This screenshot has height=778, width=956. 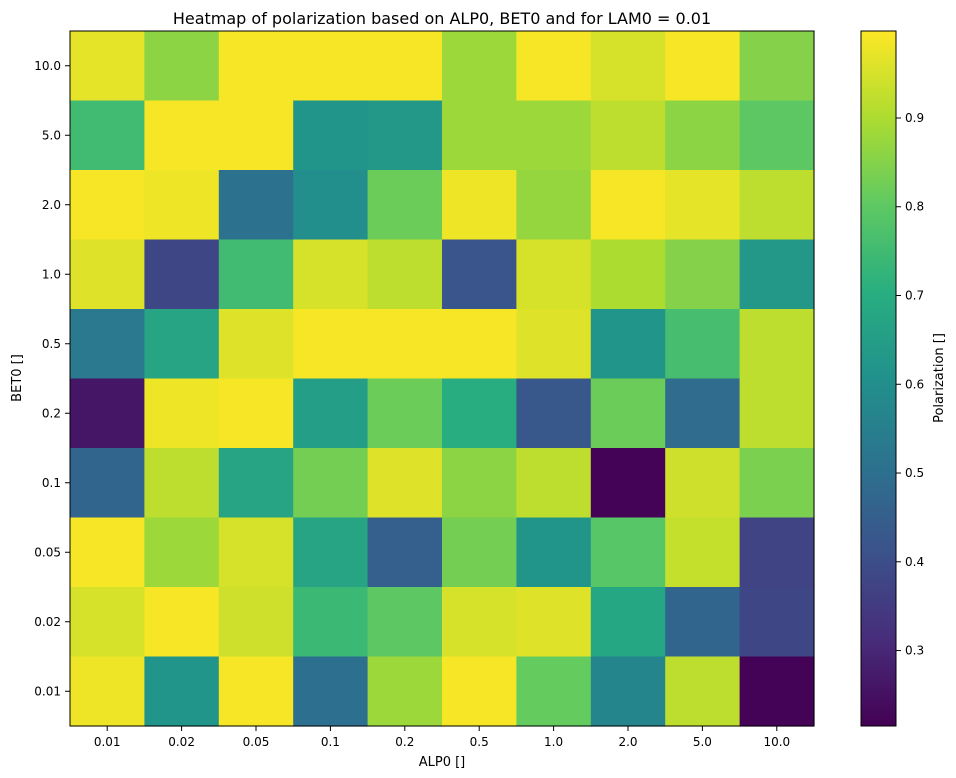 What do you see at coordinates (47, 691) in the screenshot?
I see `y-tick-label: 0.01` at bounding box center [47, 691].